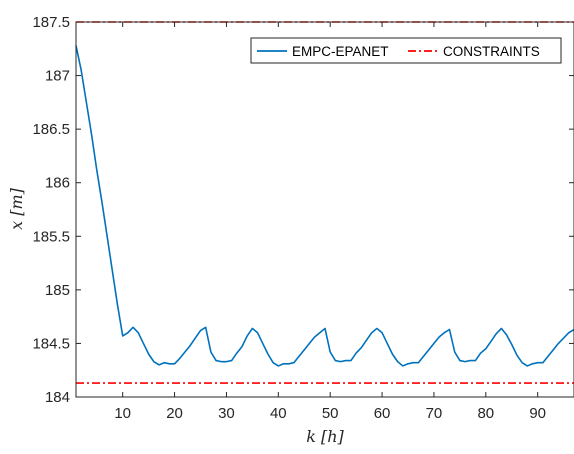 The height and width of the screenshot is (454, 574). What do you see at coordinates (51, 129) in the screenshot?
I see `y-tick-label: 186.5` at bounding box center [51, 129].